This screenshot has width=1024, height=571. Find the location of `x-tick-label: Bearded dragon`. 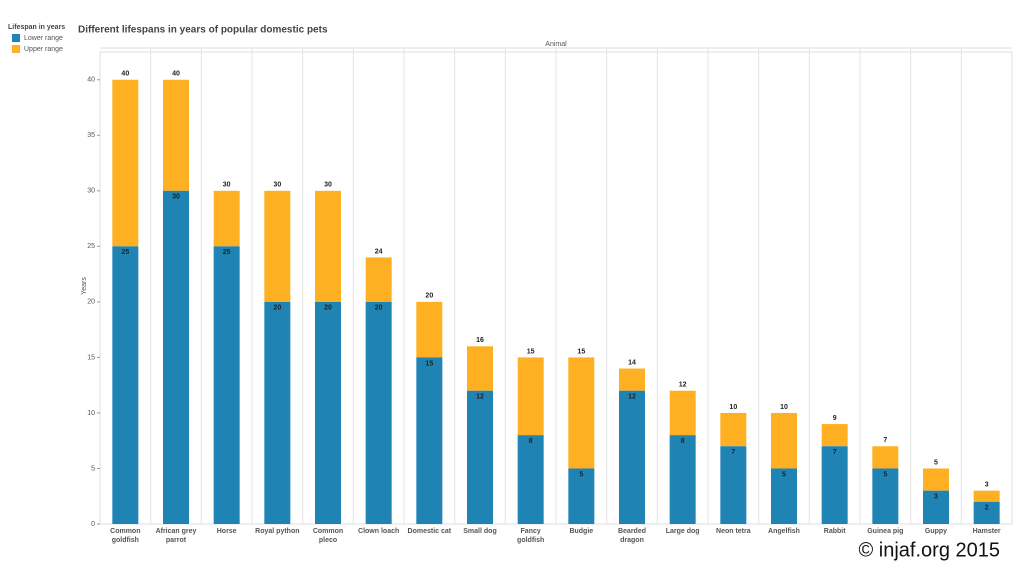

x-tick-label: Bearded dragon is located at coordinates (631, 536).